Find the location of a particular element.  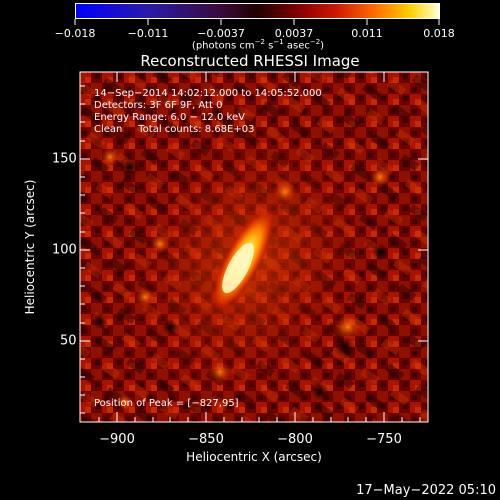

colorbar-tick-label: 0.018 is located at coordinates (439, 33).